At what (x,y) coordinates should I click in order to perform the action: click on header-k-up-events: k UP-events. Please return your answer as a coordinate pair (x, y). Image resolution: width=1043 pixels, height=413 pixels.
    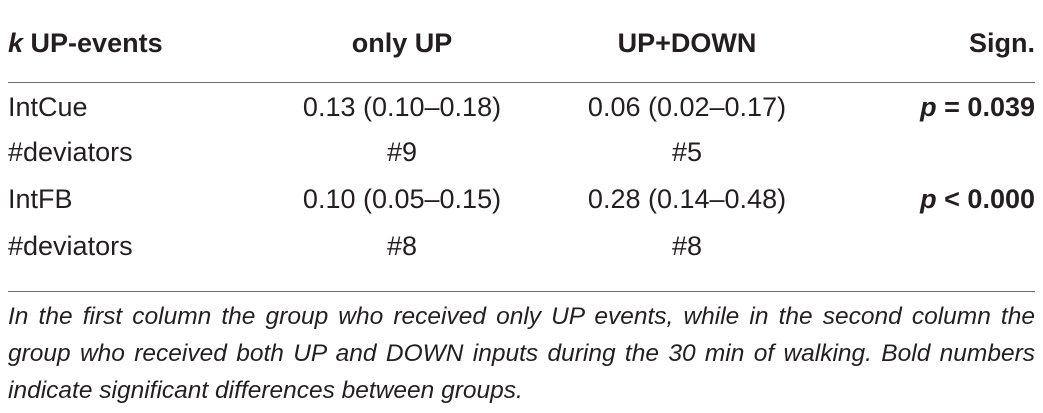
    Looking at the image, I should click on (130, 44).